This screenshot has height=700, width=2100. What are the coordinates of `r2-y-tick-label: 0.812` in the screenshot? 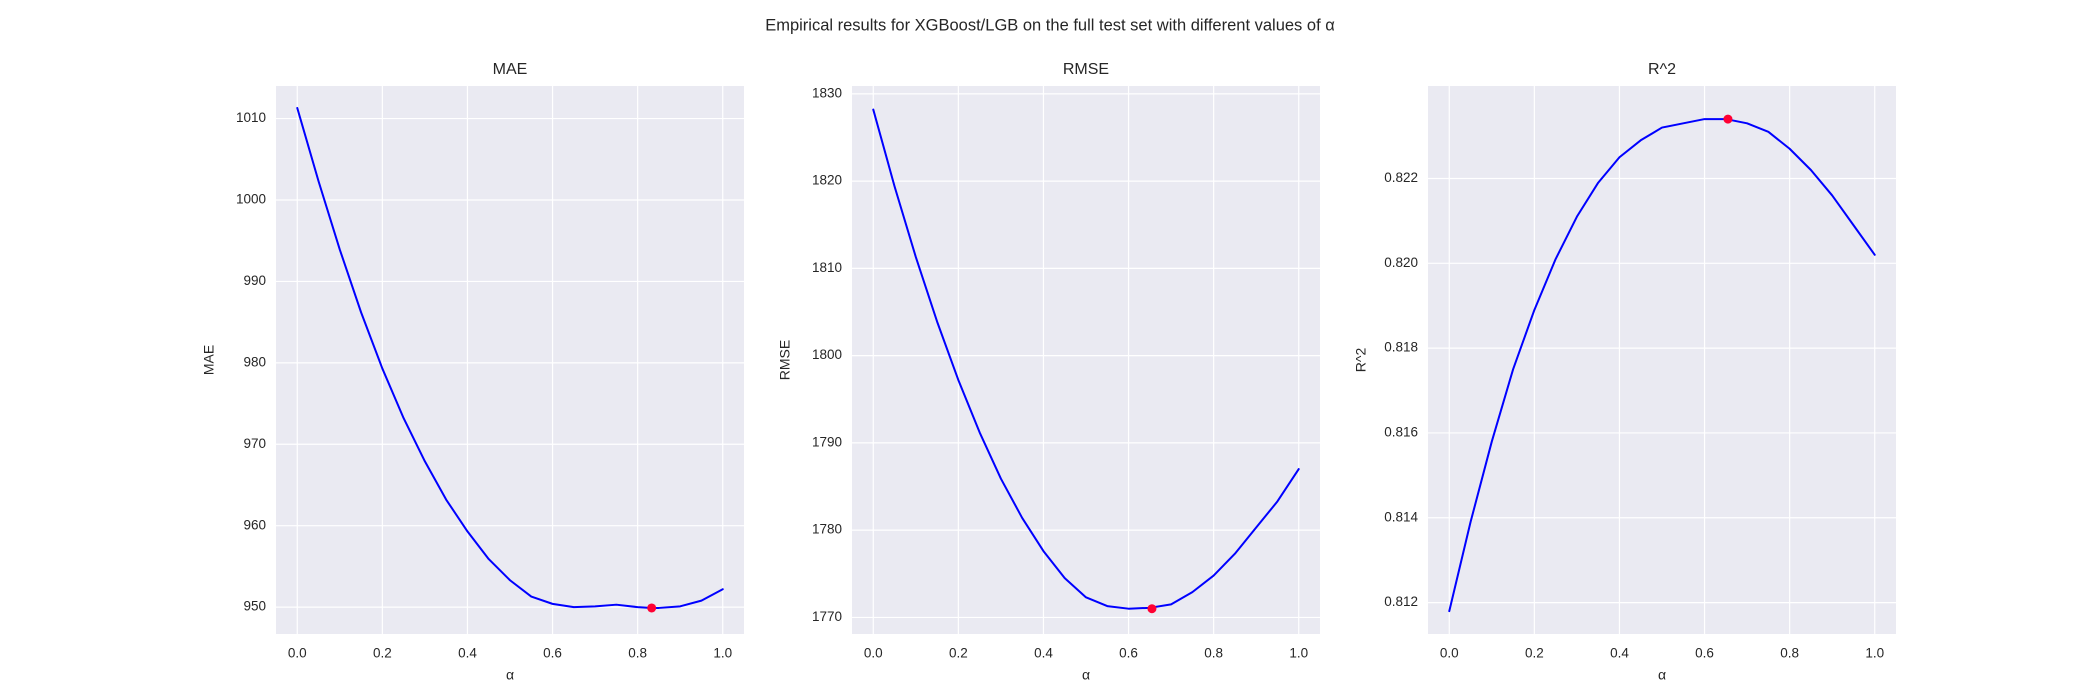 It's located at (1401, 601).